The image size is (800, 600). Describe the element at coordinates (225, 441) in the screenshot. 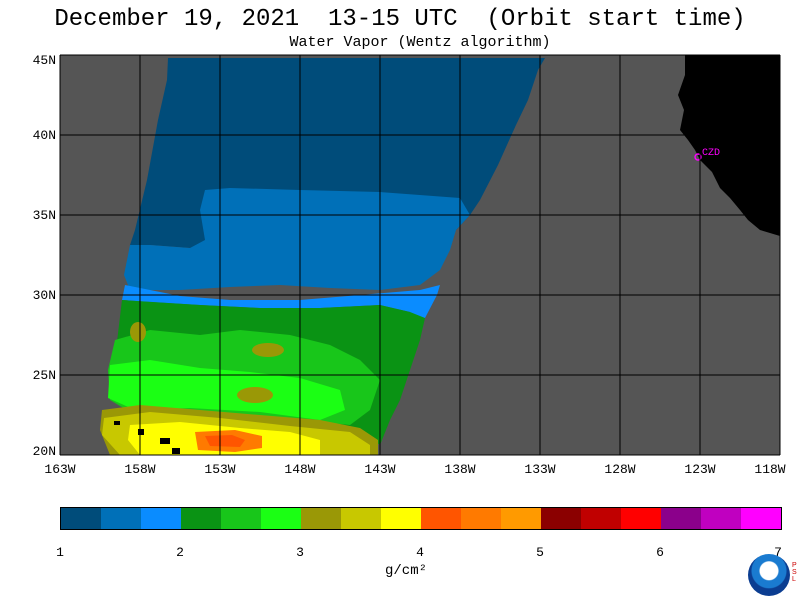

I see `swath-band-orange-red` at that location.